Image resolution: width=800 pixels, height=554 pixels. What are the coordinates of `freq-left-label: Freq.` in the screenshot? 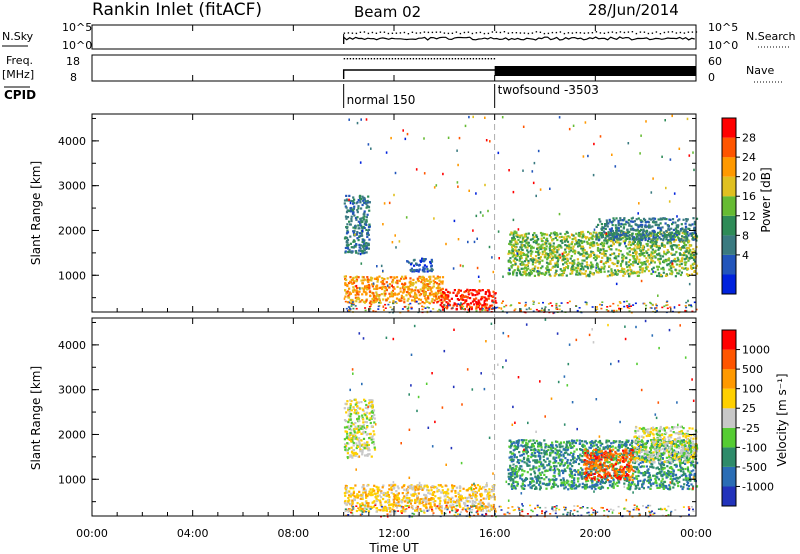 It's located at (19, 60).